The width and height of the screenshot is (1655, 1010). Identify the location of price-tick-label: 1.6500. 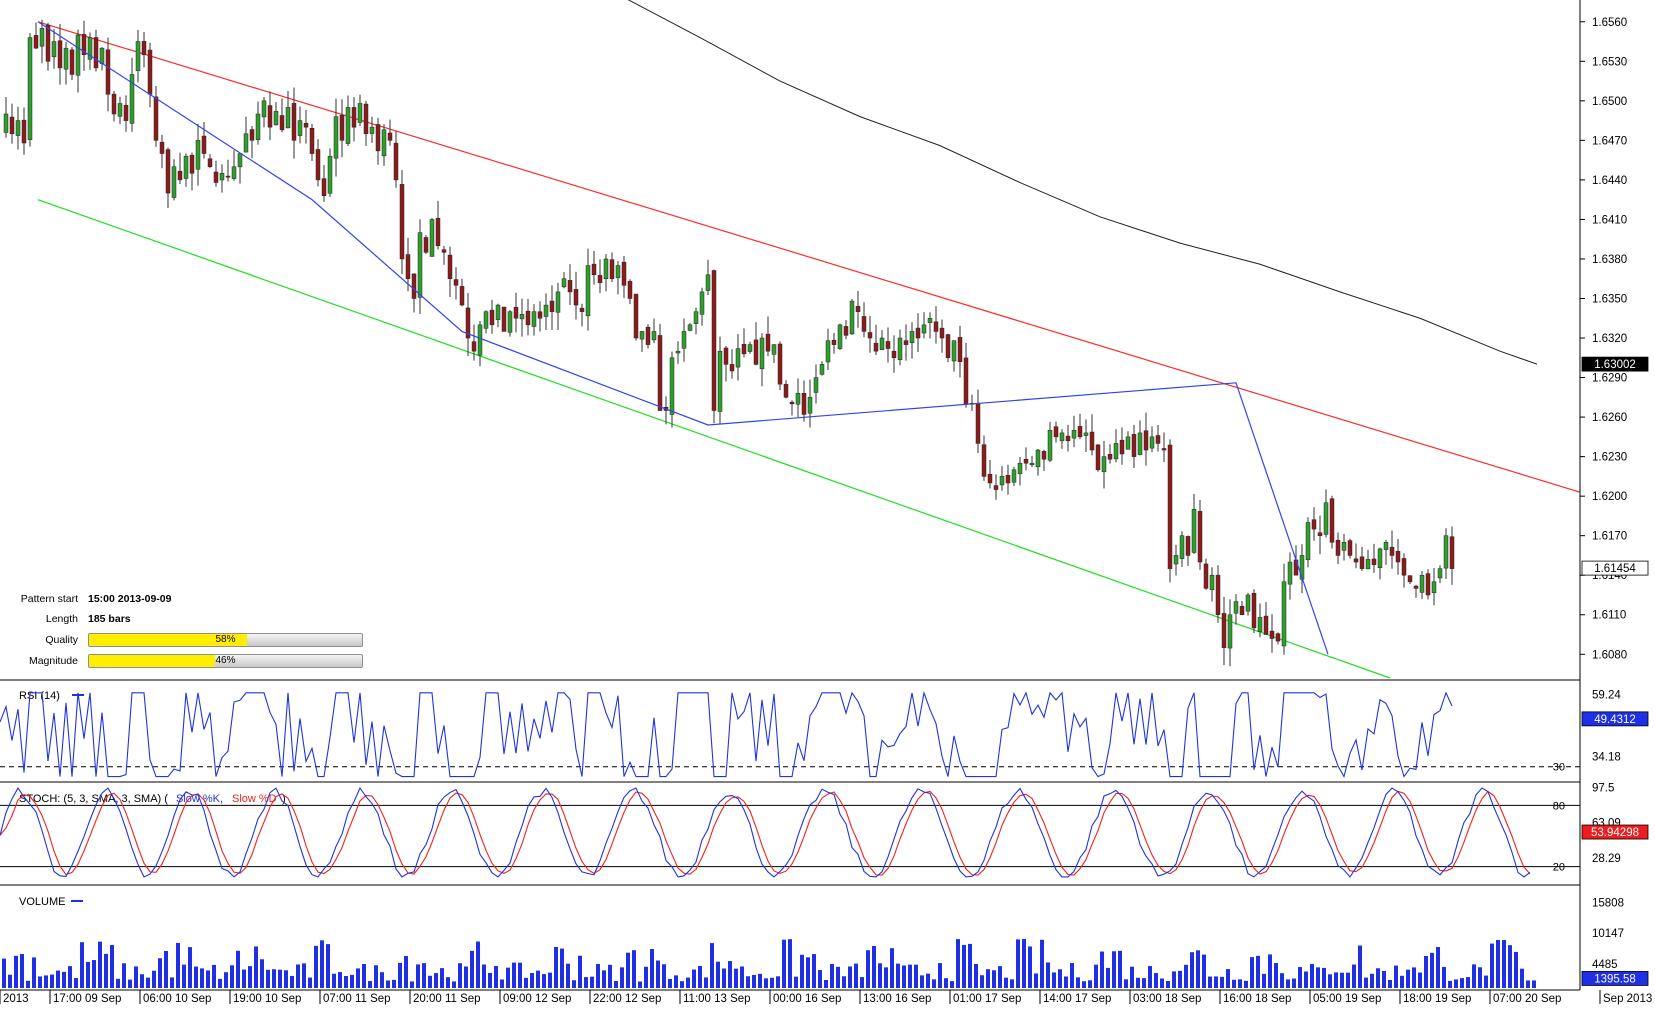
(1609, 102).